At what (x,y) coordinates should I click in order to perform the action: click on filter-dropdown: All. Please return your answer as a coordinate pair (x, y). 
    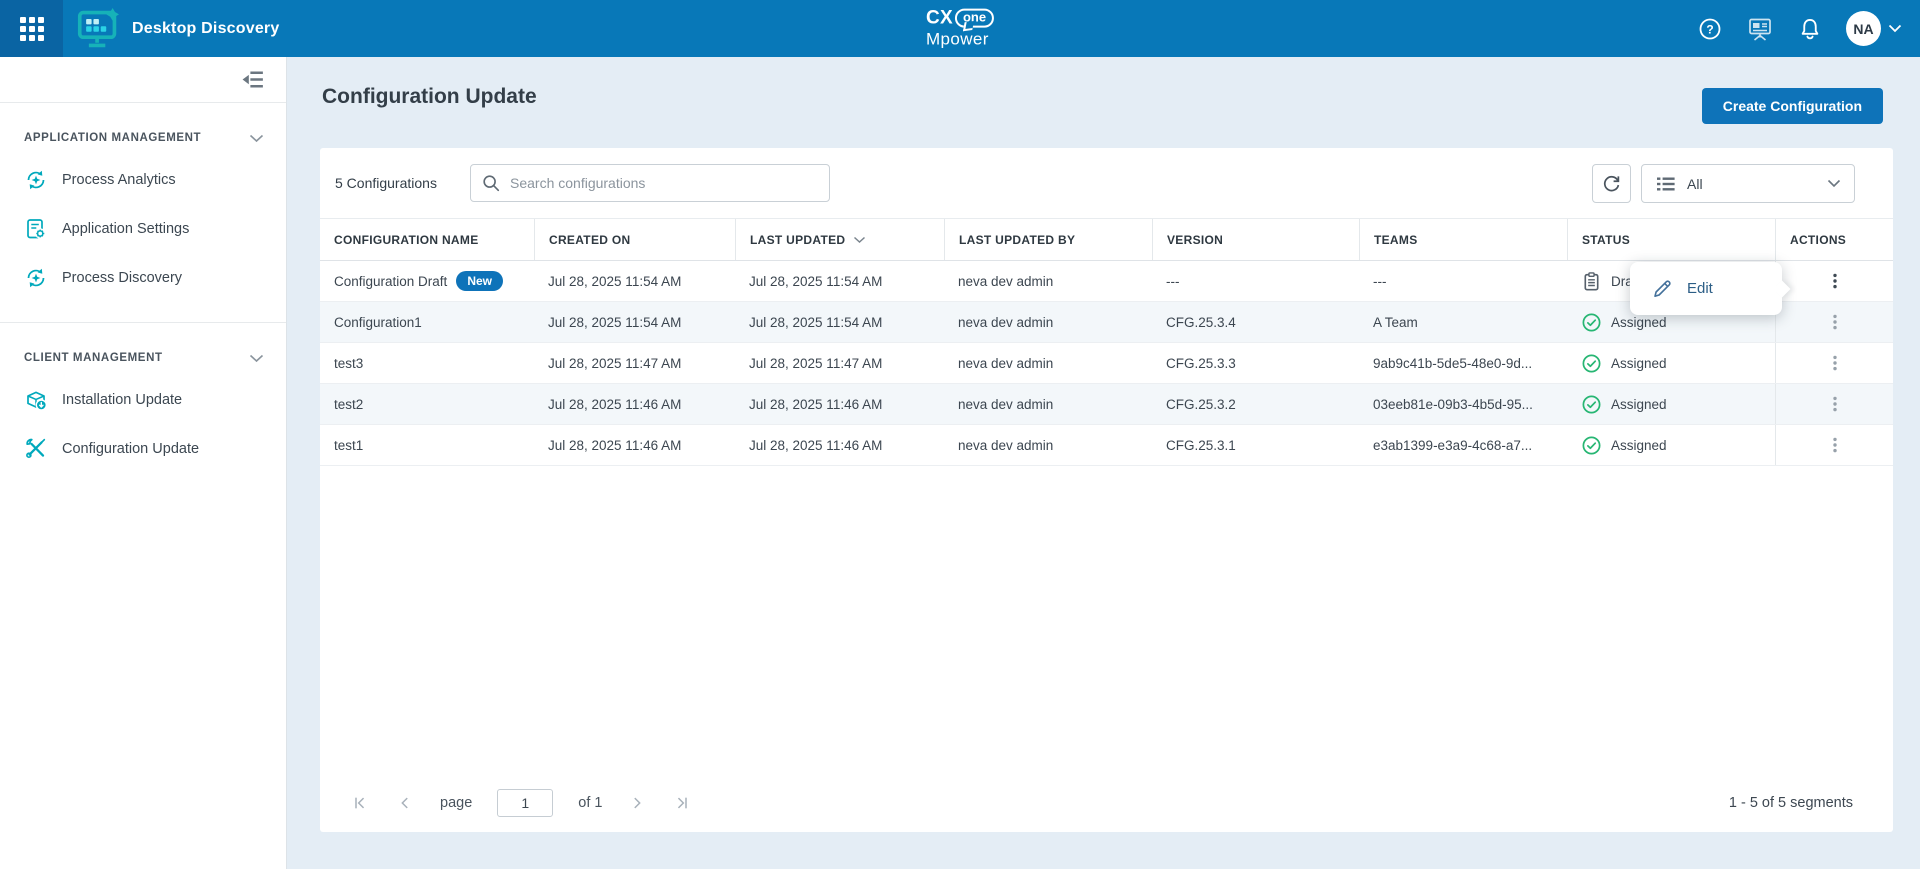
    Looking at the image, I should click on (1748, 183).